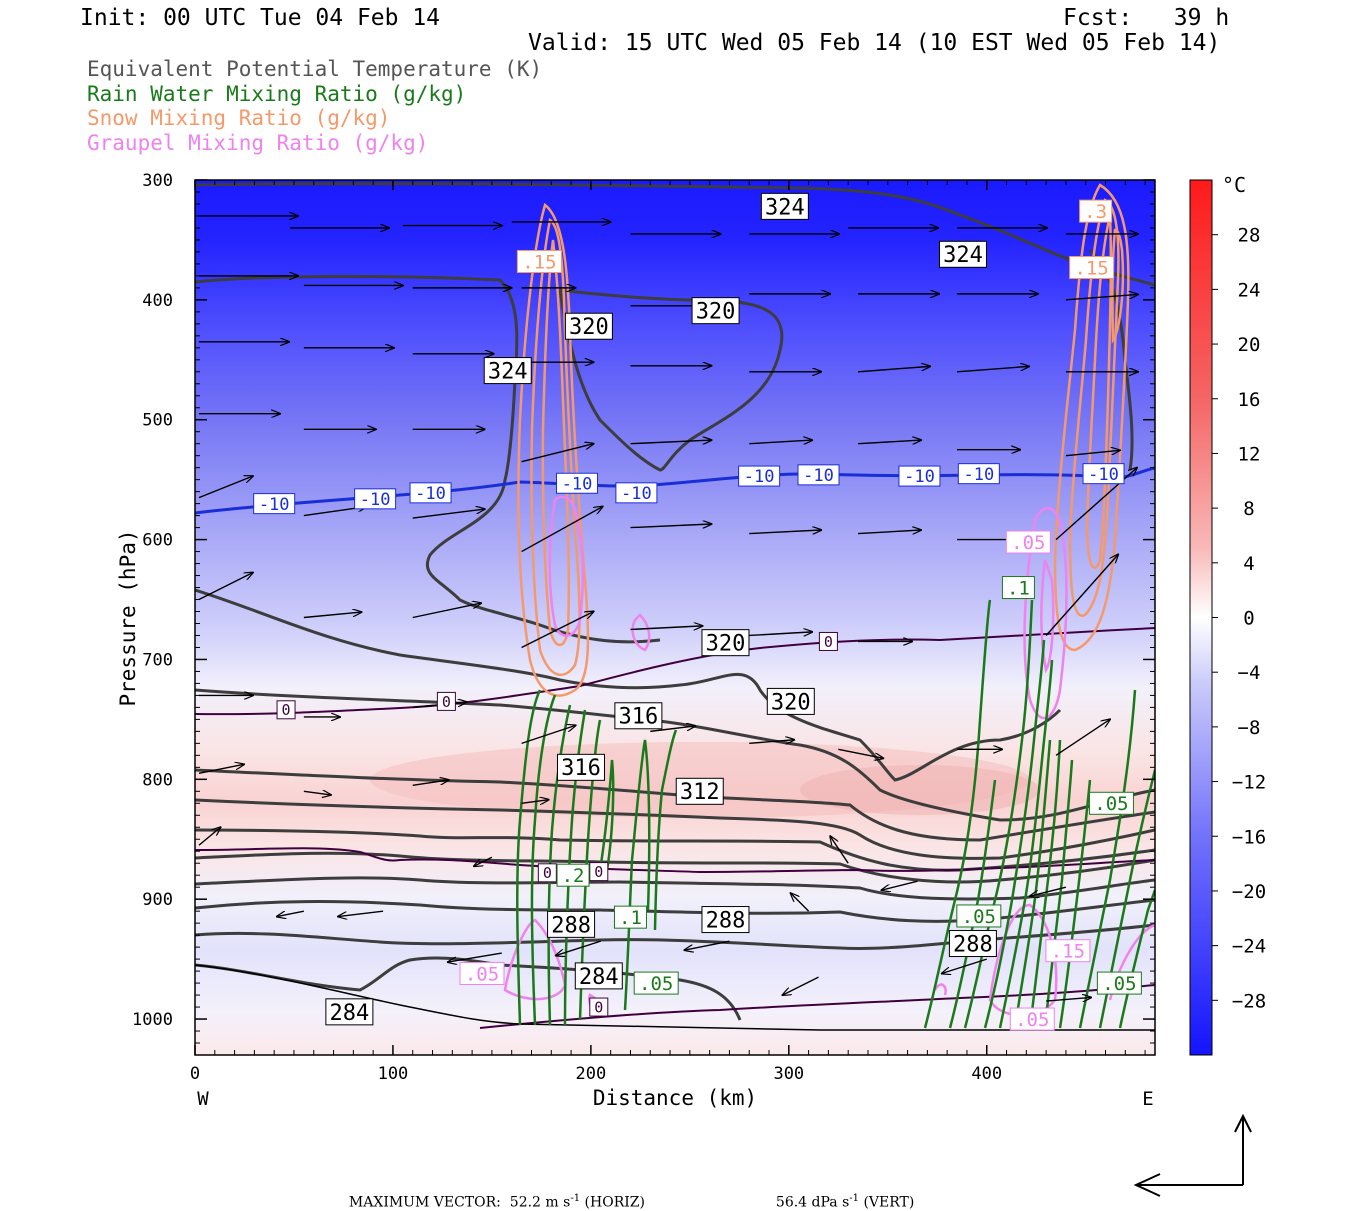  What do you see at coordinates (1249, 454) in the screenshot?
I see `colorbar-tick-label: 12` at bounding box center [1249, 454].